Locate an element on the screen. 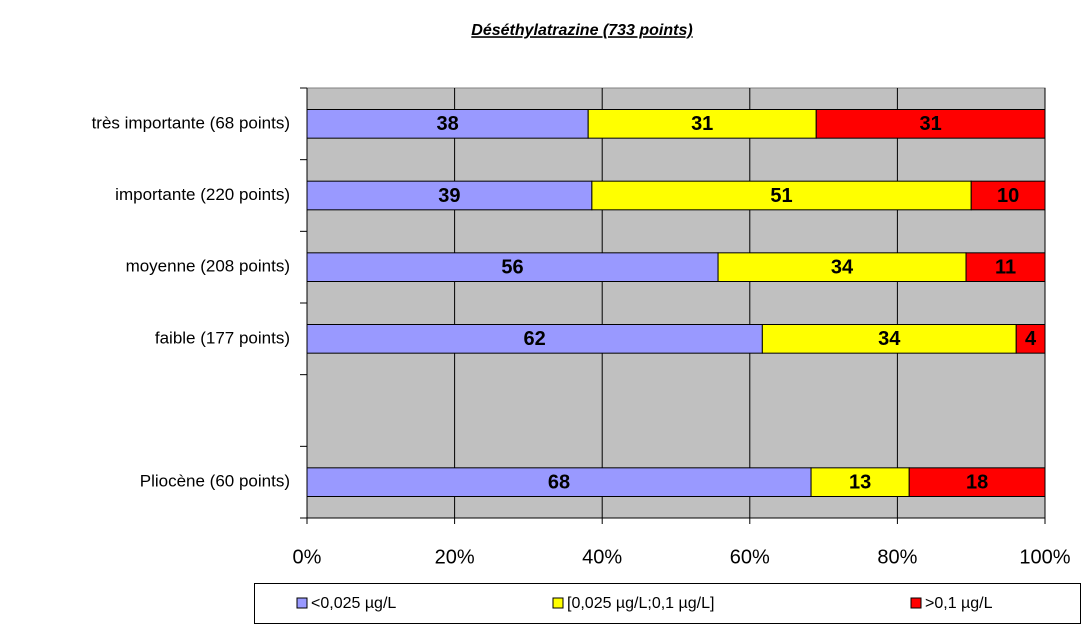 This screenshot has width=1082, height=624. x-tick-label: 20% is located at coordinates (455, 557).